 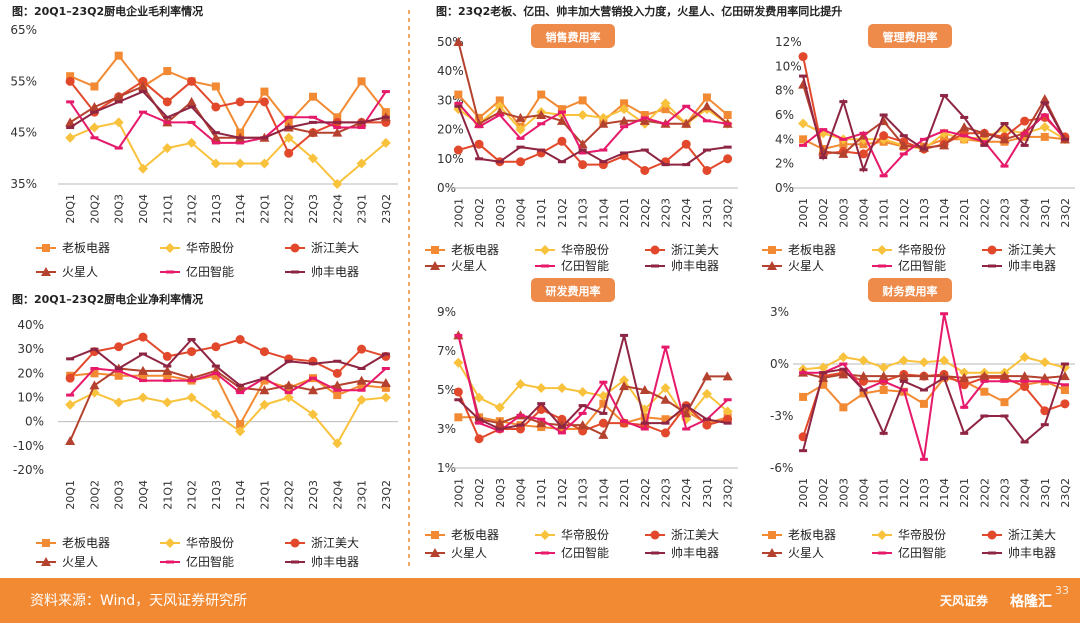 I want to click on x-tick-label: 21Q3, so click(x=216, y=209).